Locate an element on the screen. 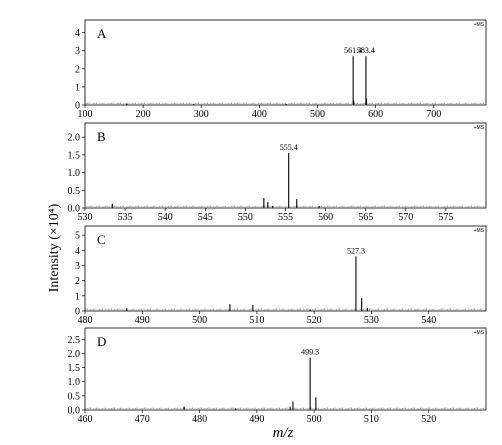 The height and width of the screenshot is (445, 502). x-tick-label: 555 is located at coordinates (285, 217).